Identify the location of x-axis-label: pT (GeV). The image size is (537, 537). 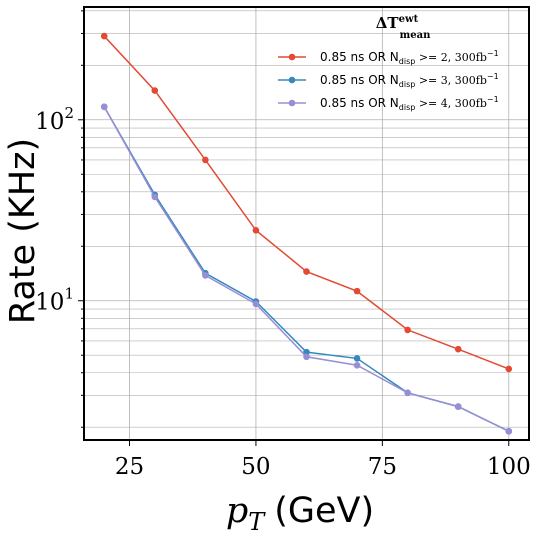
(300, 513).